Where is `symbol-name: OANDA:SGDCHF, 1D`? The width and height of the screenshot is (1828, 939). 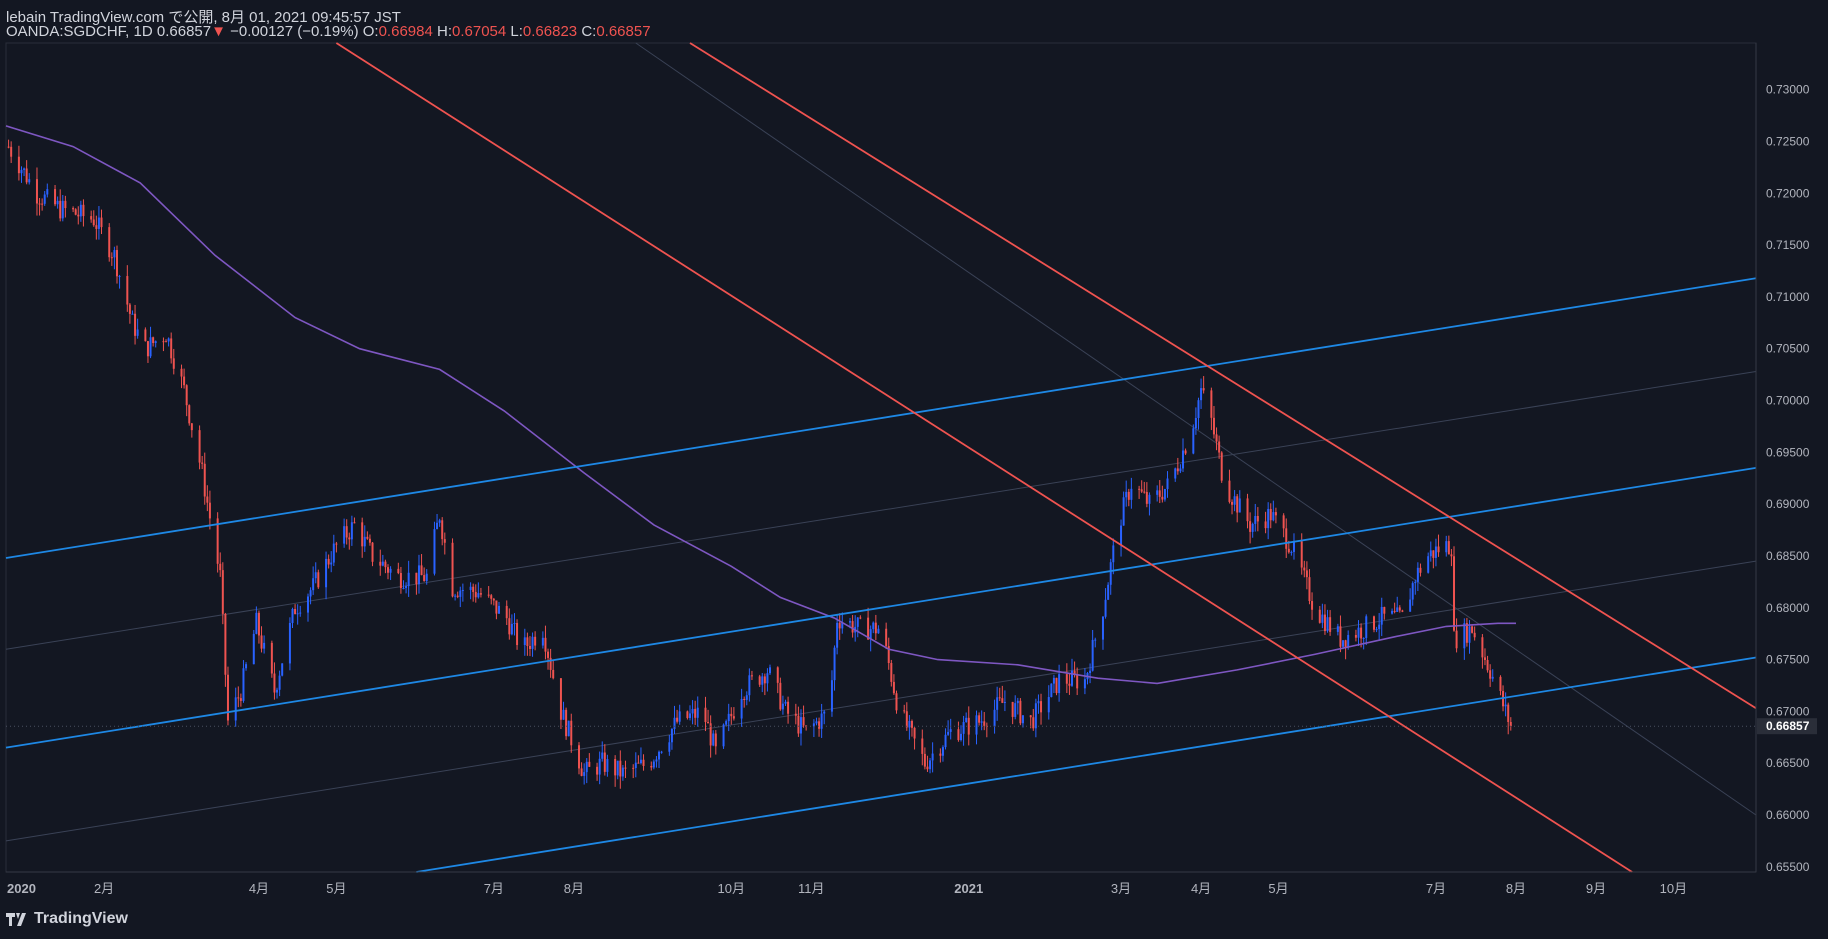 symbol-name: OANDA:SGDCHF, 1D is located at coordinates (79, 31).